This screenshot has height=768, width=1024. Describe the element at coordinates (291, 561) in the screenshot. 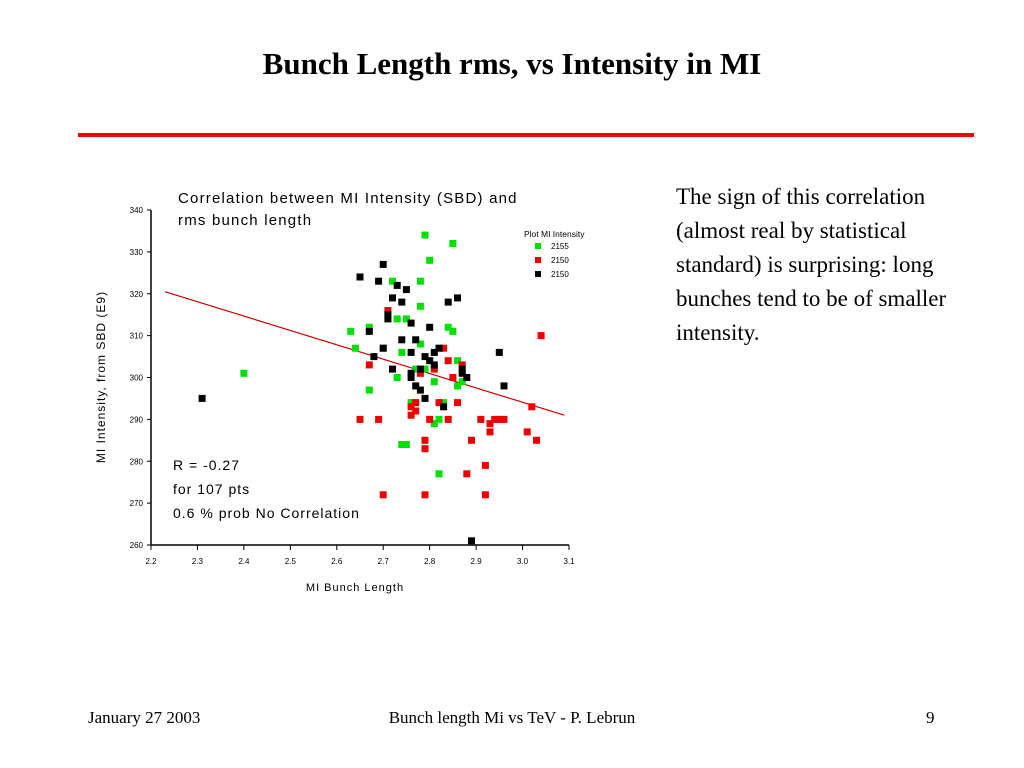

I see `x-tick-label: 2.5` at that location.